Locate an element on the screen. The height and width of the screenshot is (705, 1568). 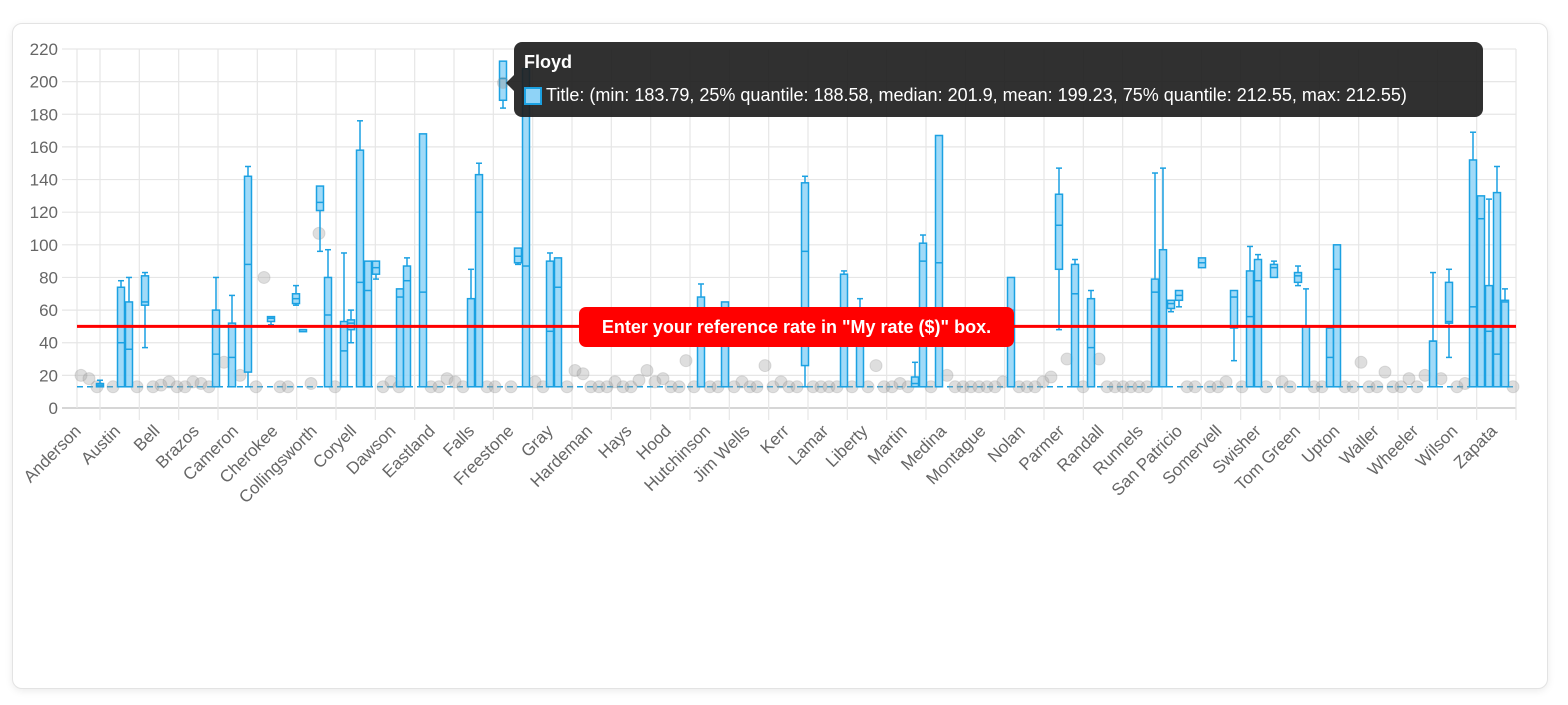
x-tick-label: Upton is located at coordinates (1321, 444).